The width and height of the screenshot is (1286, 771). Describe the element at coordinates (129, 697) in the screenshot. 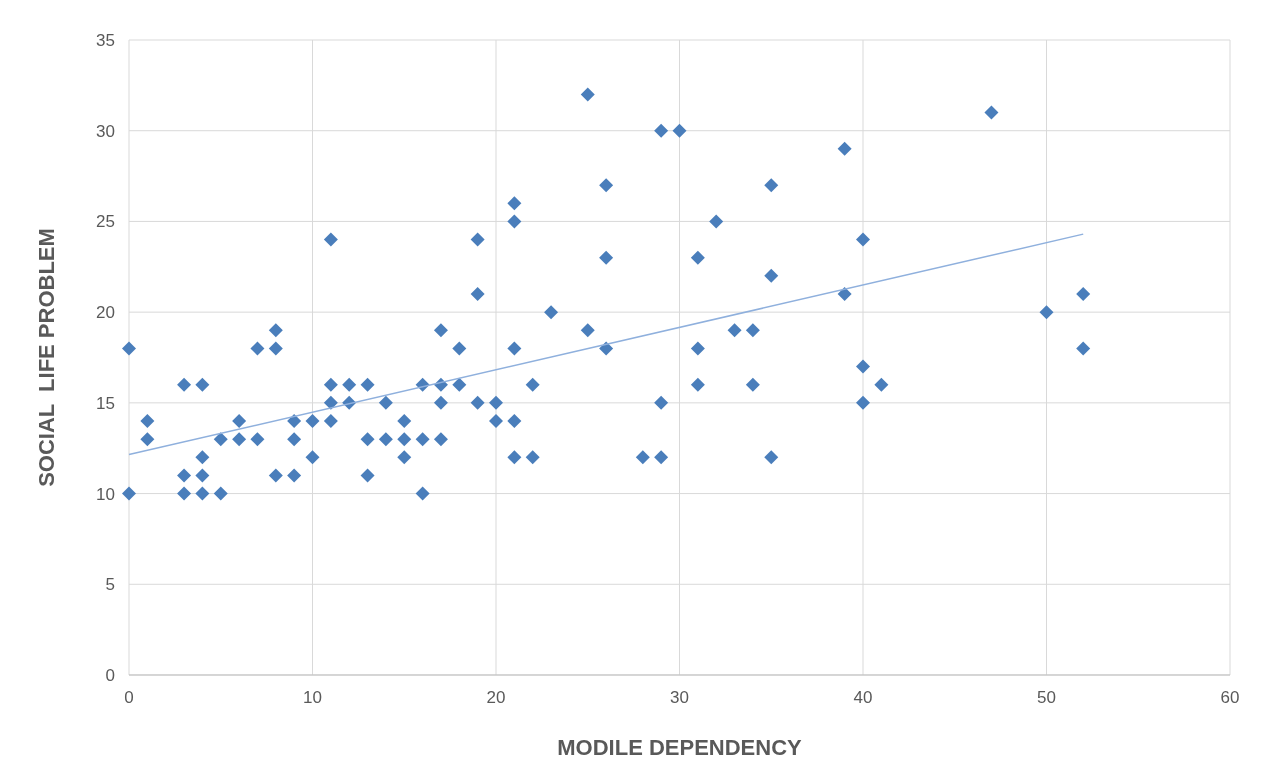

I see `x-tick-label: 0` at that location.